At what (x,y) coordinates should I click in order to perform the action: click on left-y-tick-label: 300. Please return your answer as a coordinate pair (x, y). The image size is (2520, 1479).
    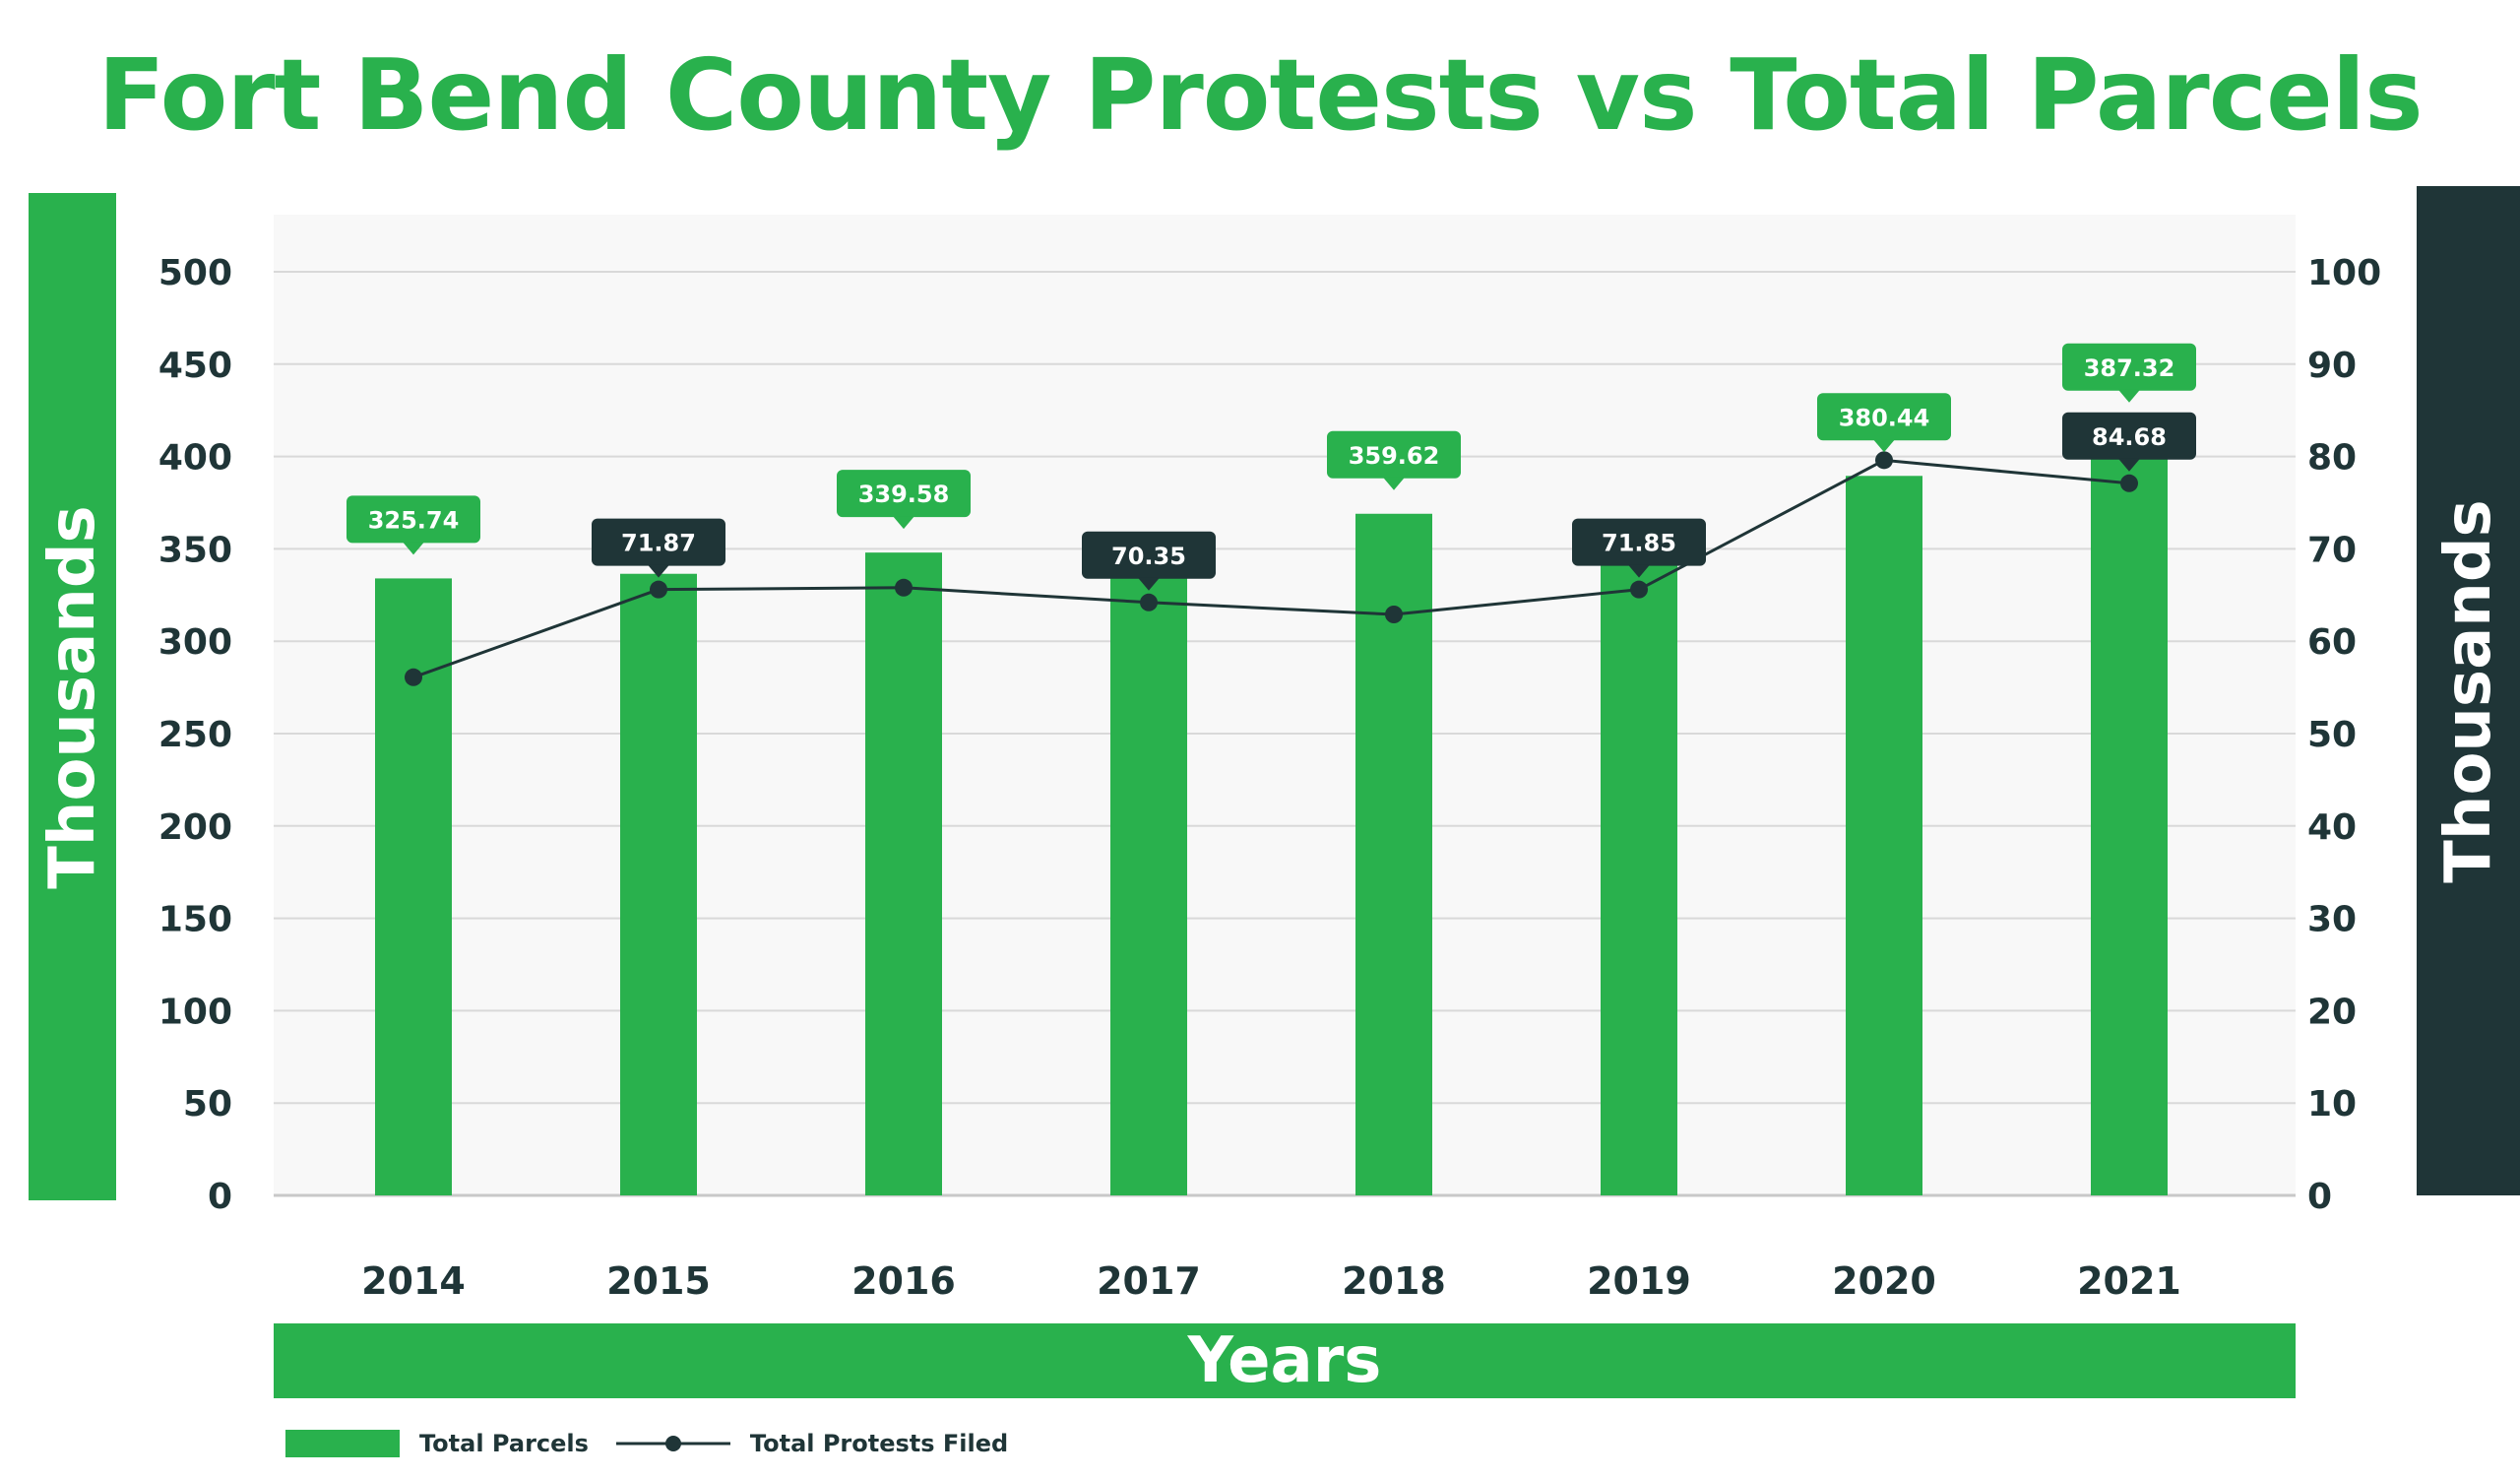
    Looking at the image, I should click on (195, 642).